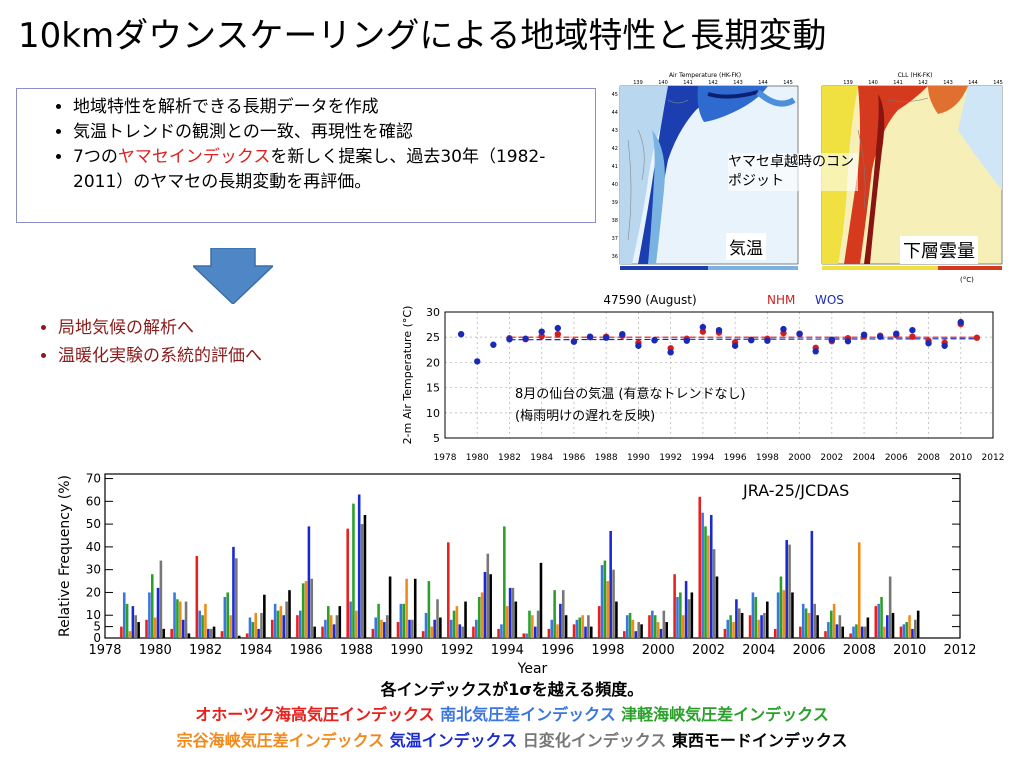  Describe the element at coordinates (670, 458) in the screenshot. I see `x-tick-label: 1992` at that location.